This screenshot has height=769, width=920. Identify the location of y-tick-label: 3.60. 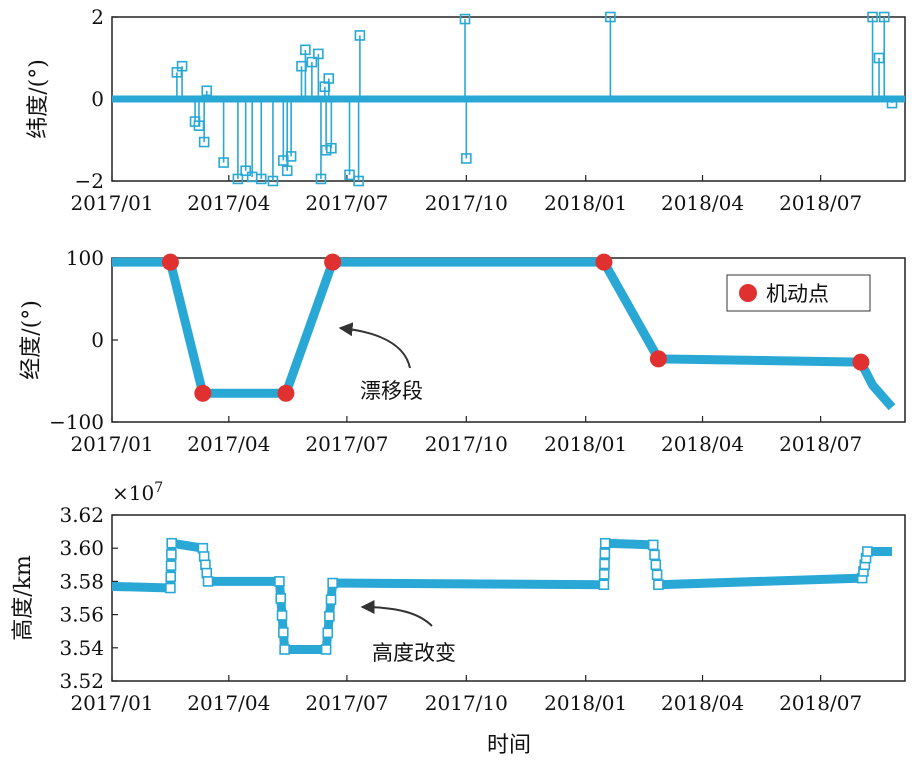
(81, 548).